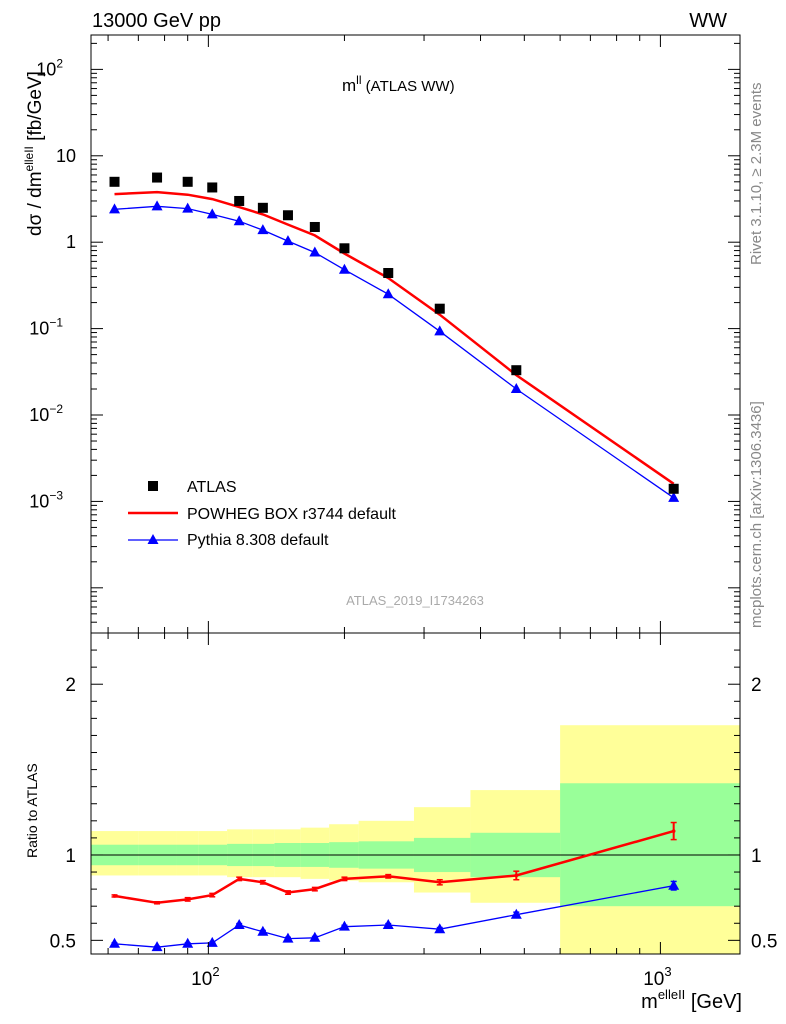  Describe the element at coordinates (756, 856) in the screenshot. I see `ratio-y-tick-label-right: 1` at that location.